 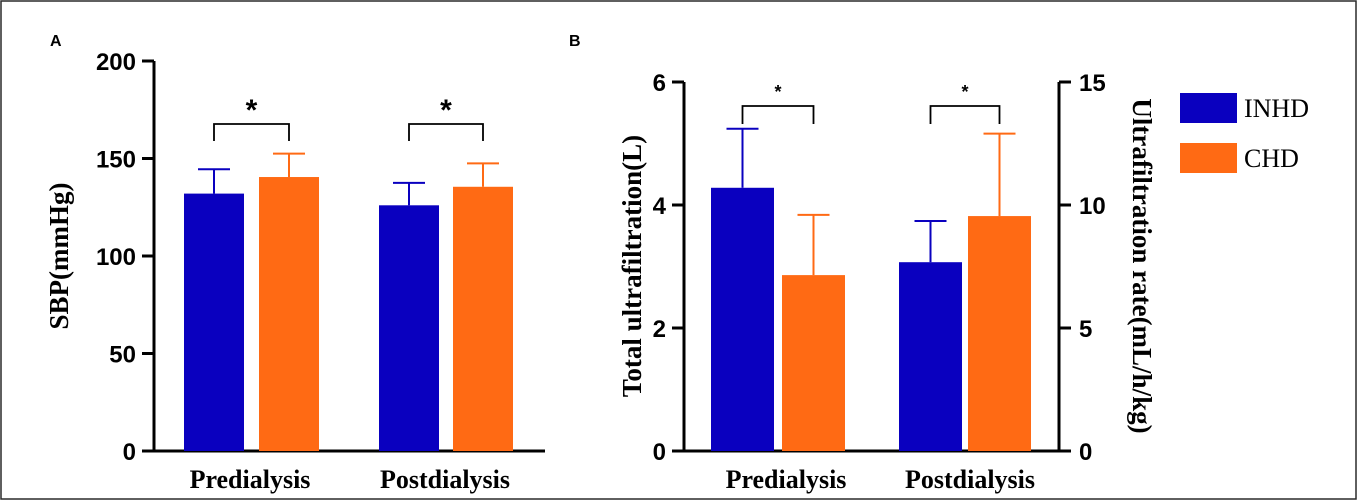 What do you see at coordinates (409, 328) in the screenshot?
I see `panel-a-bar-inhd-postdialysis` at bounding box center [409, 328].